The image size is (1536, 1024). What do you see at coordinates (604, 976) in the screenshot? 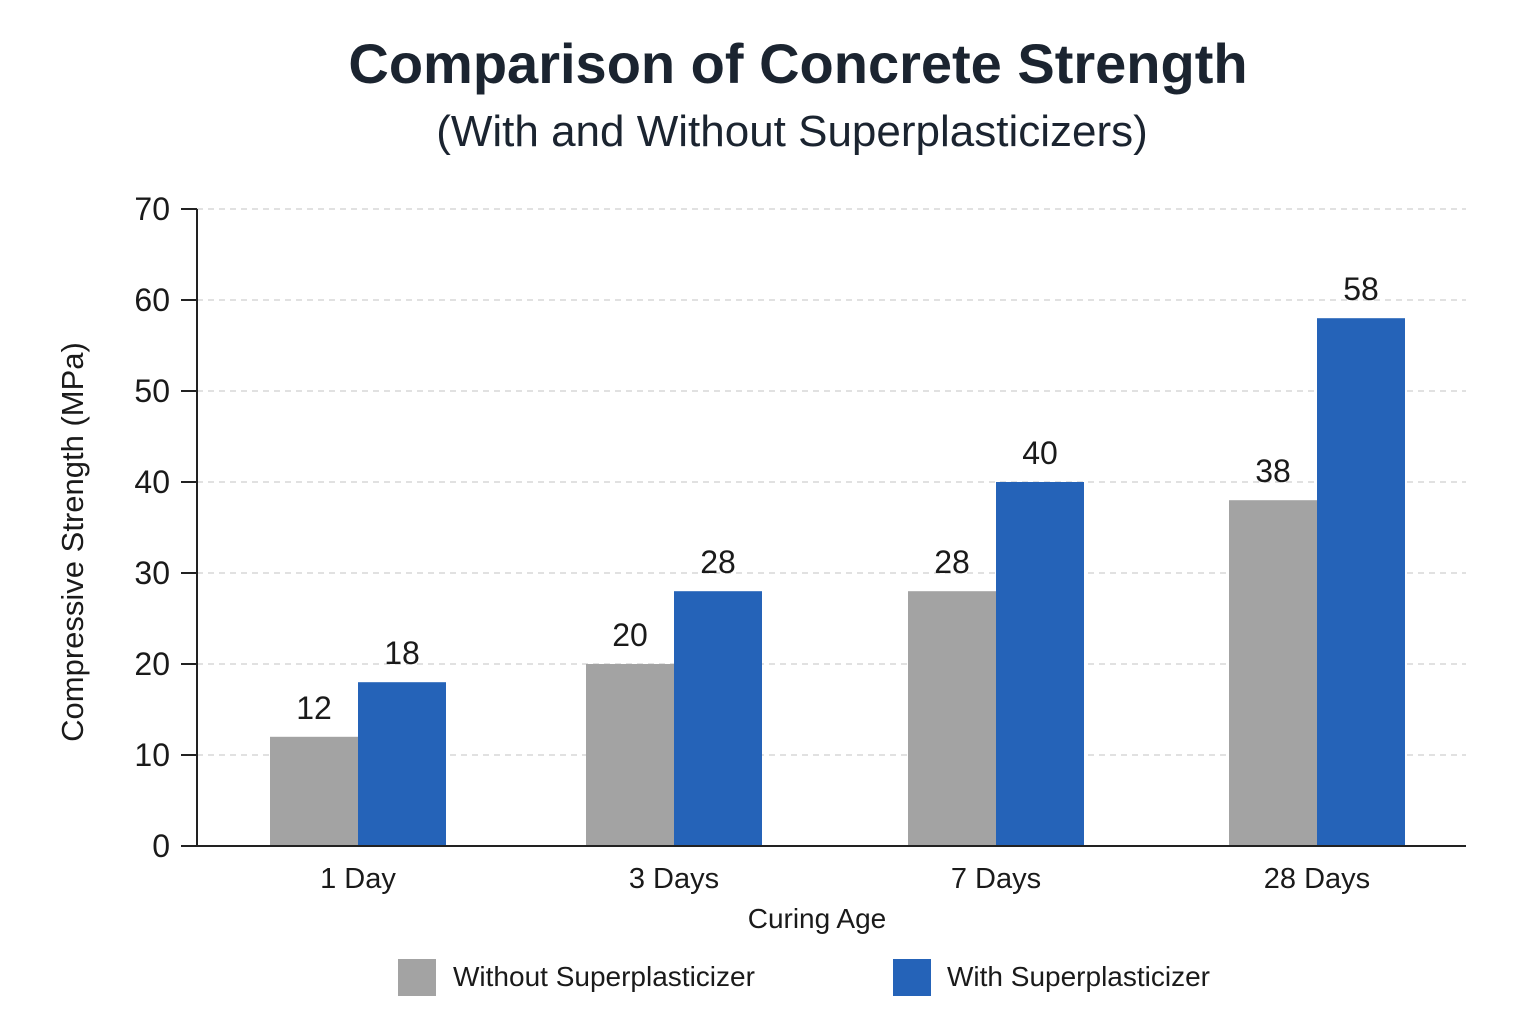
I see `legend-label-without-superplasticizer: Without Superplasticizer` at bounding box center [604, 976].